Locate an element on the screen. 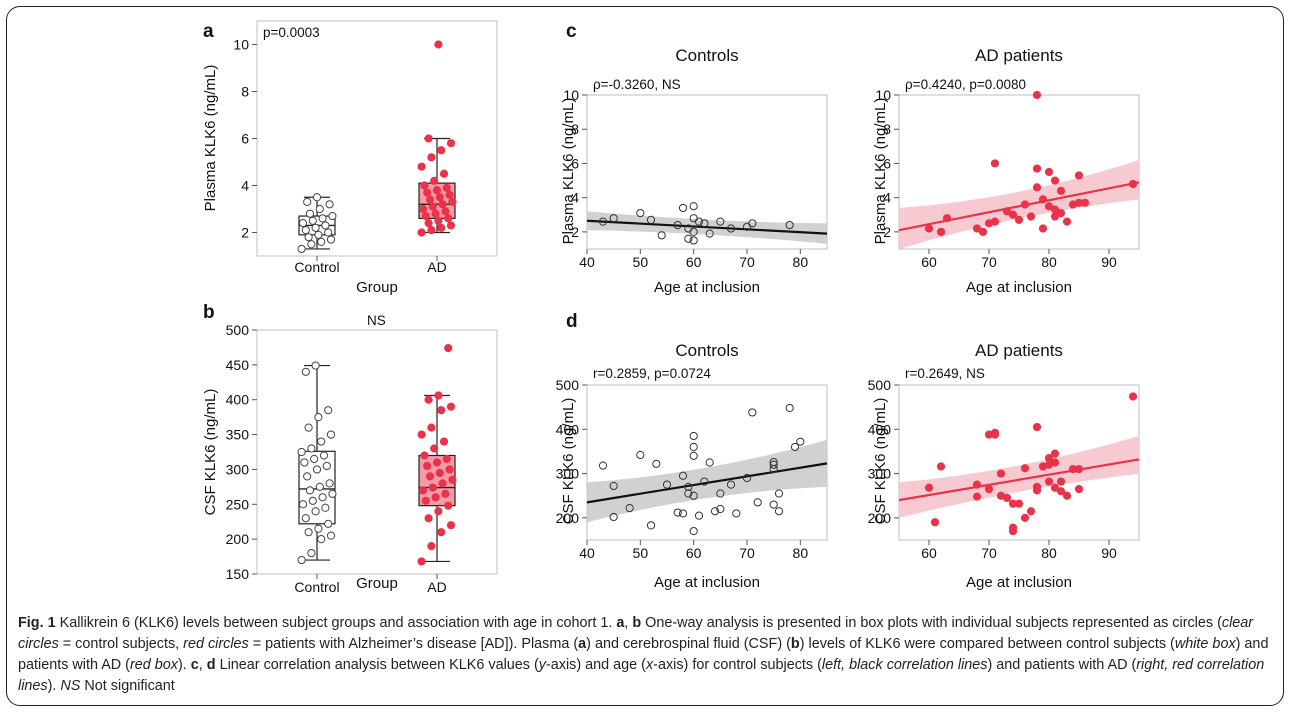 This screenshot has width=1292, height=714. y-tick-label-d-controls: 200 is located at coordinates (568, 518).